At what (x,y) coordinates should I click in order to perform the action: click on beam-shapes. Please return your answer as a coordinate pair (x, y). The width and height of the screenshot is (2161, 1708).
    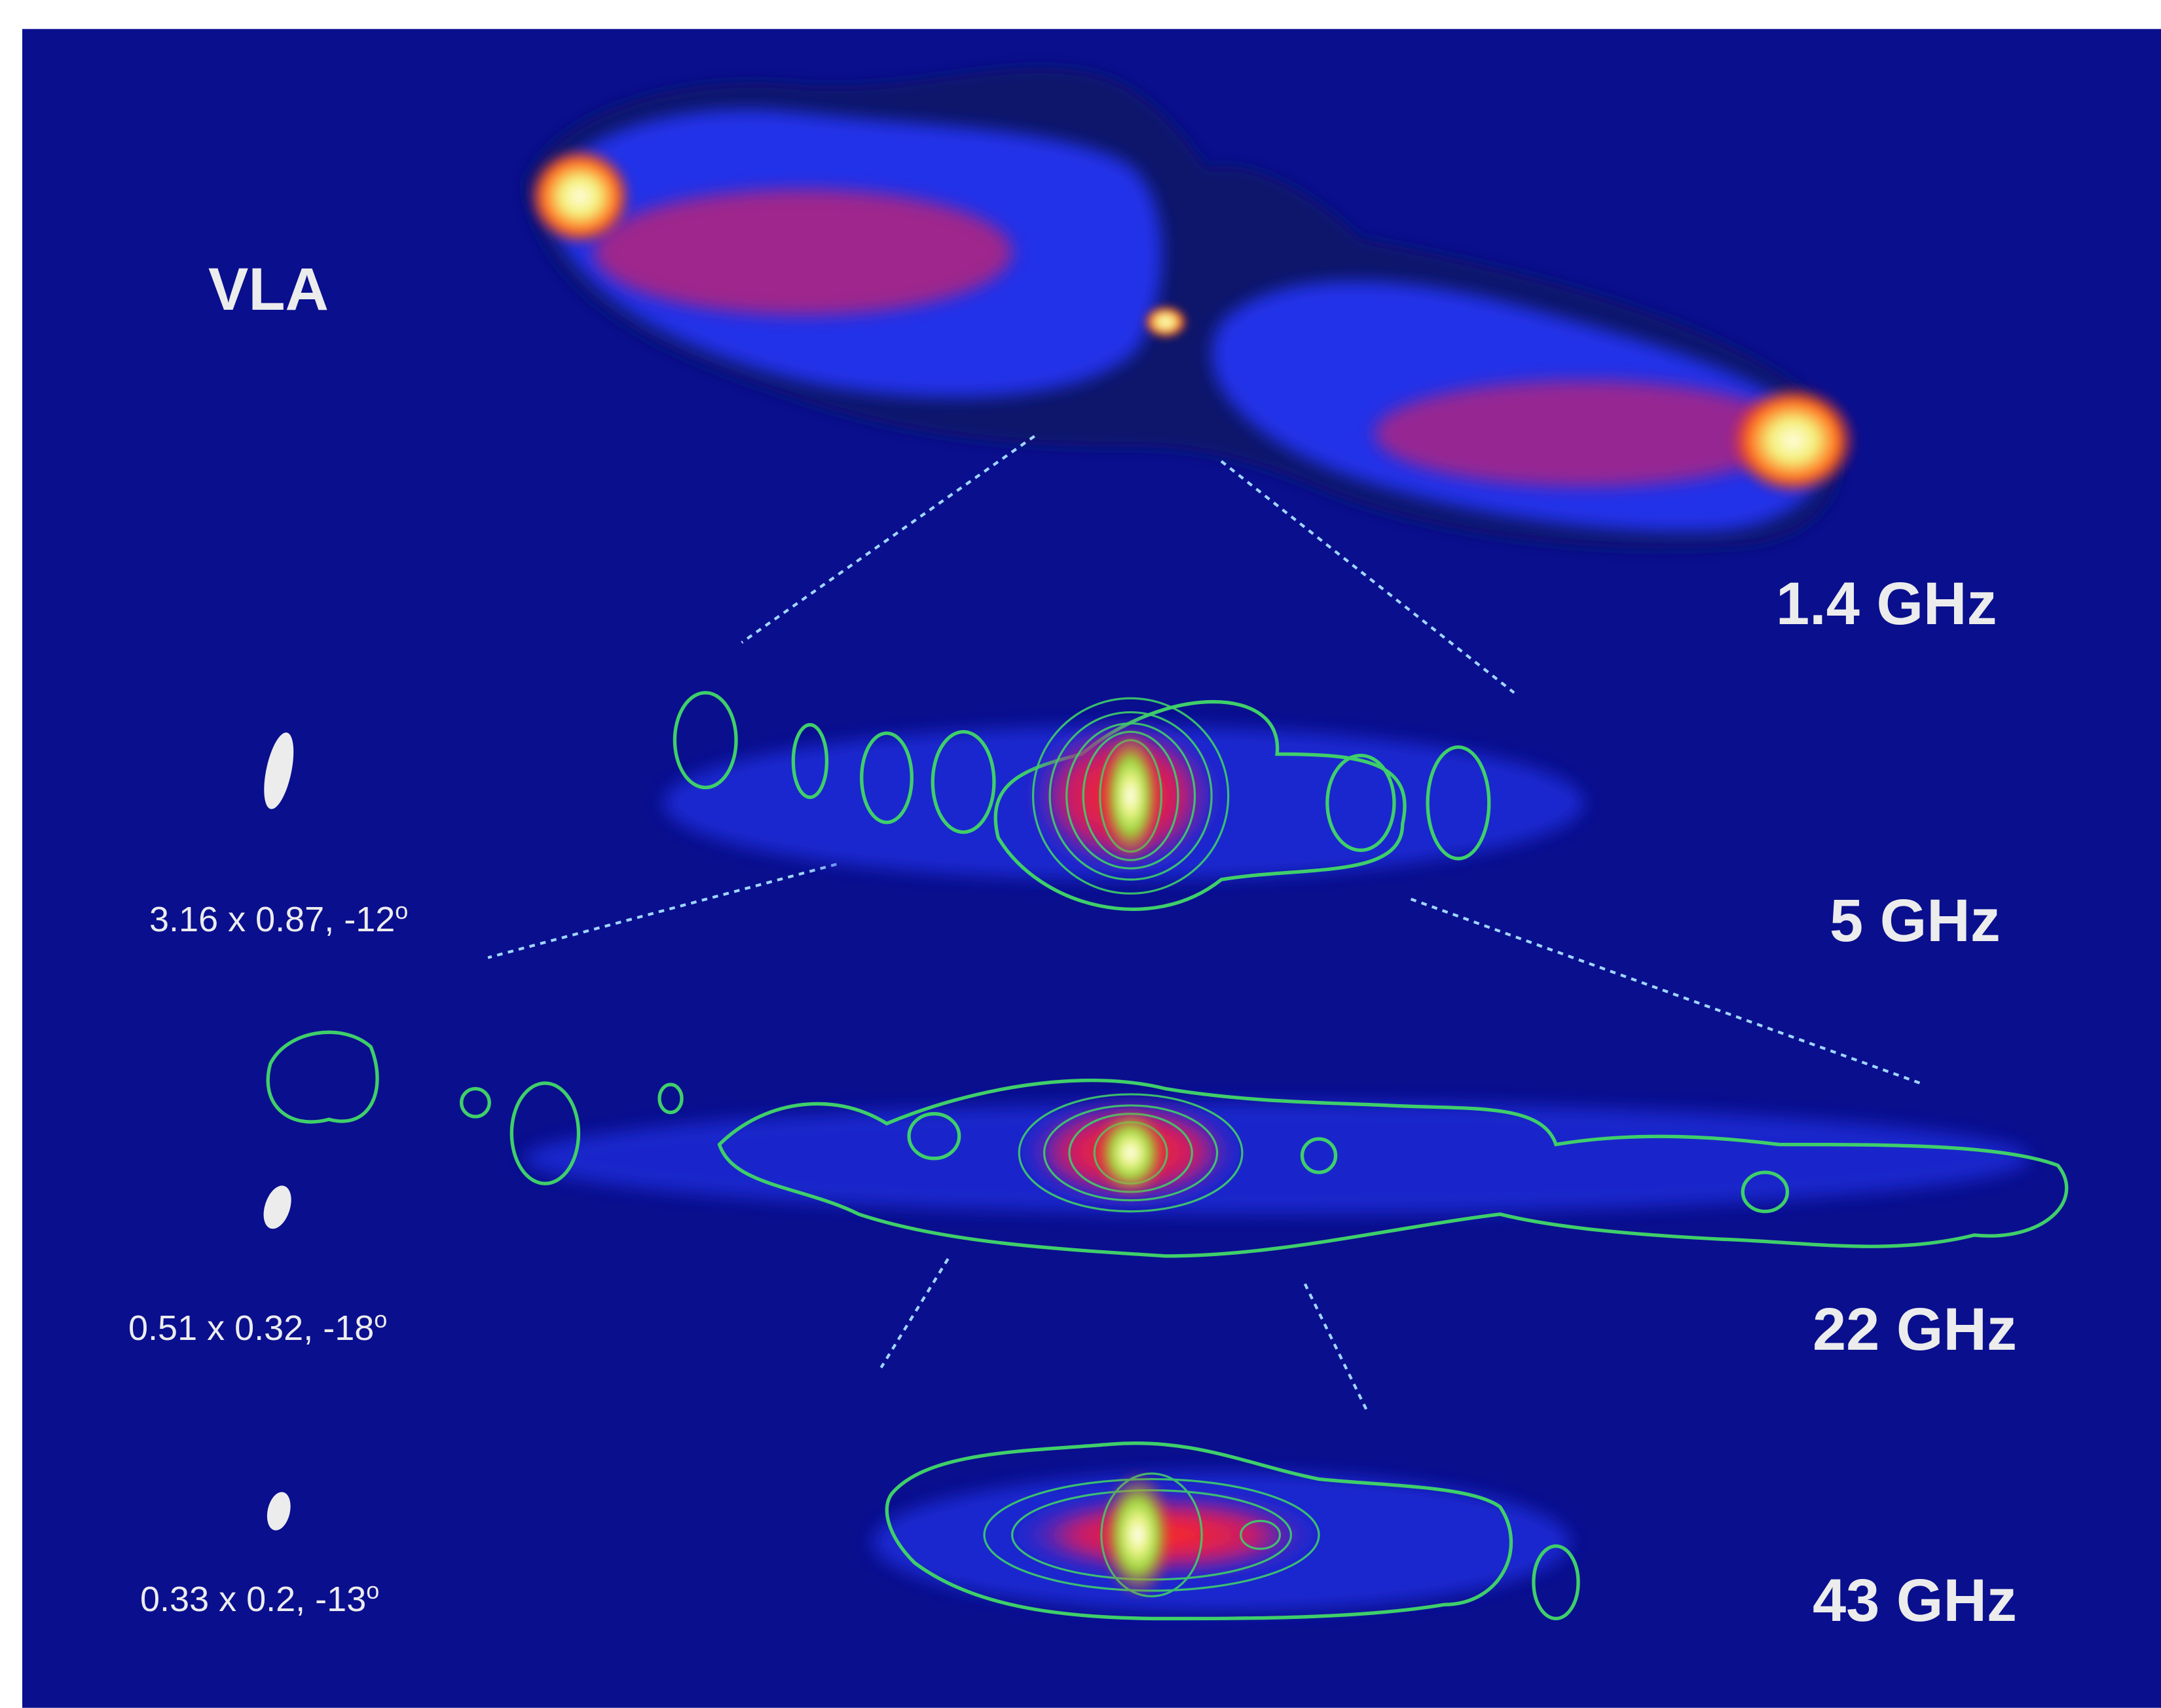
    Looking at the image, I should click on (278, 1131).